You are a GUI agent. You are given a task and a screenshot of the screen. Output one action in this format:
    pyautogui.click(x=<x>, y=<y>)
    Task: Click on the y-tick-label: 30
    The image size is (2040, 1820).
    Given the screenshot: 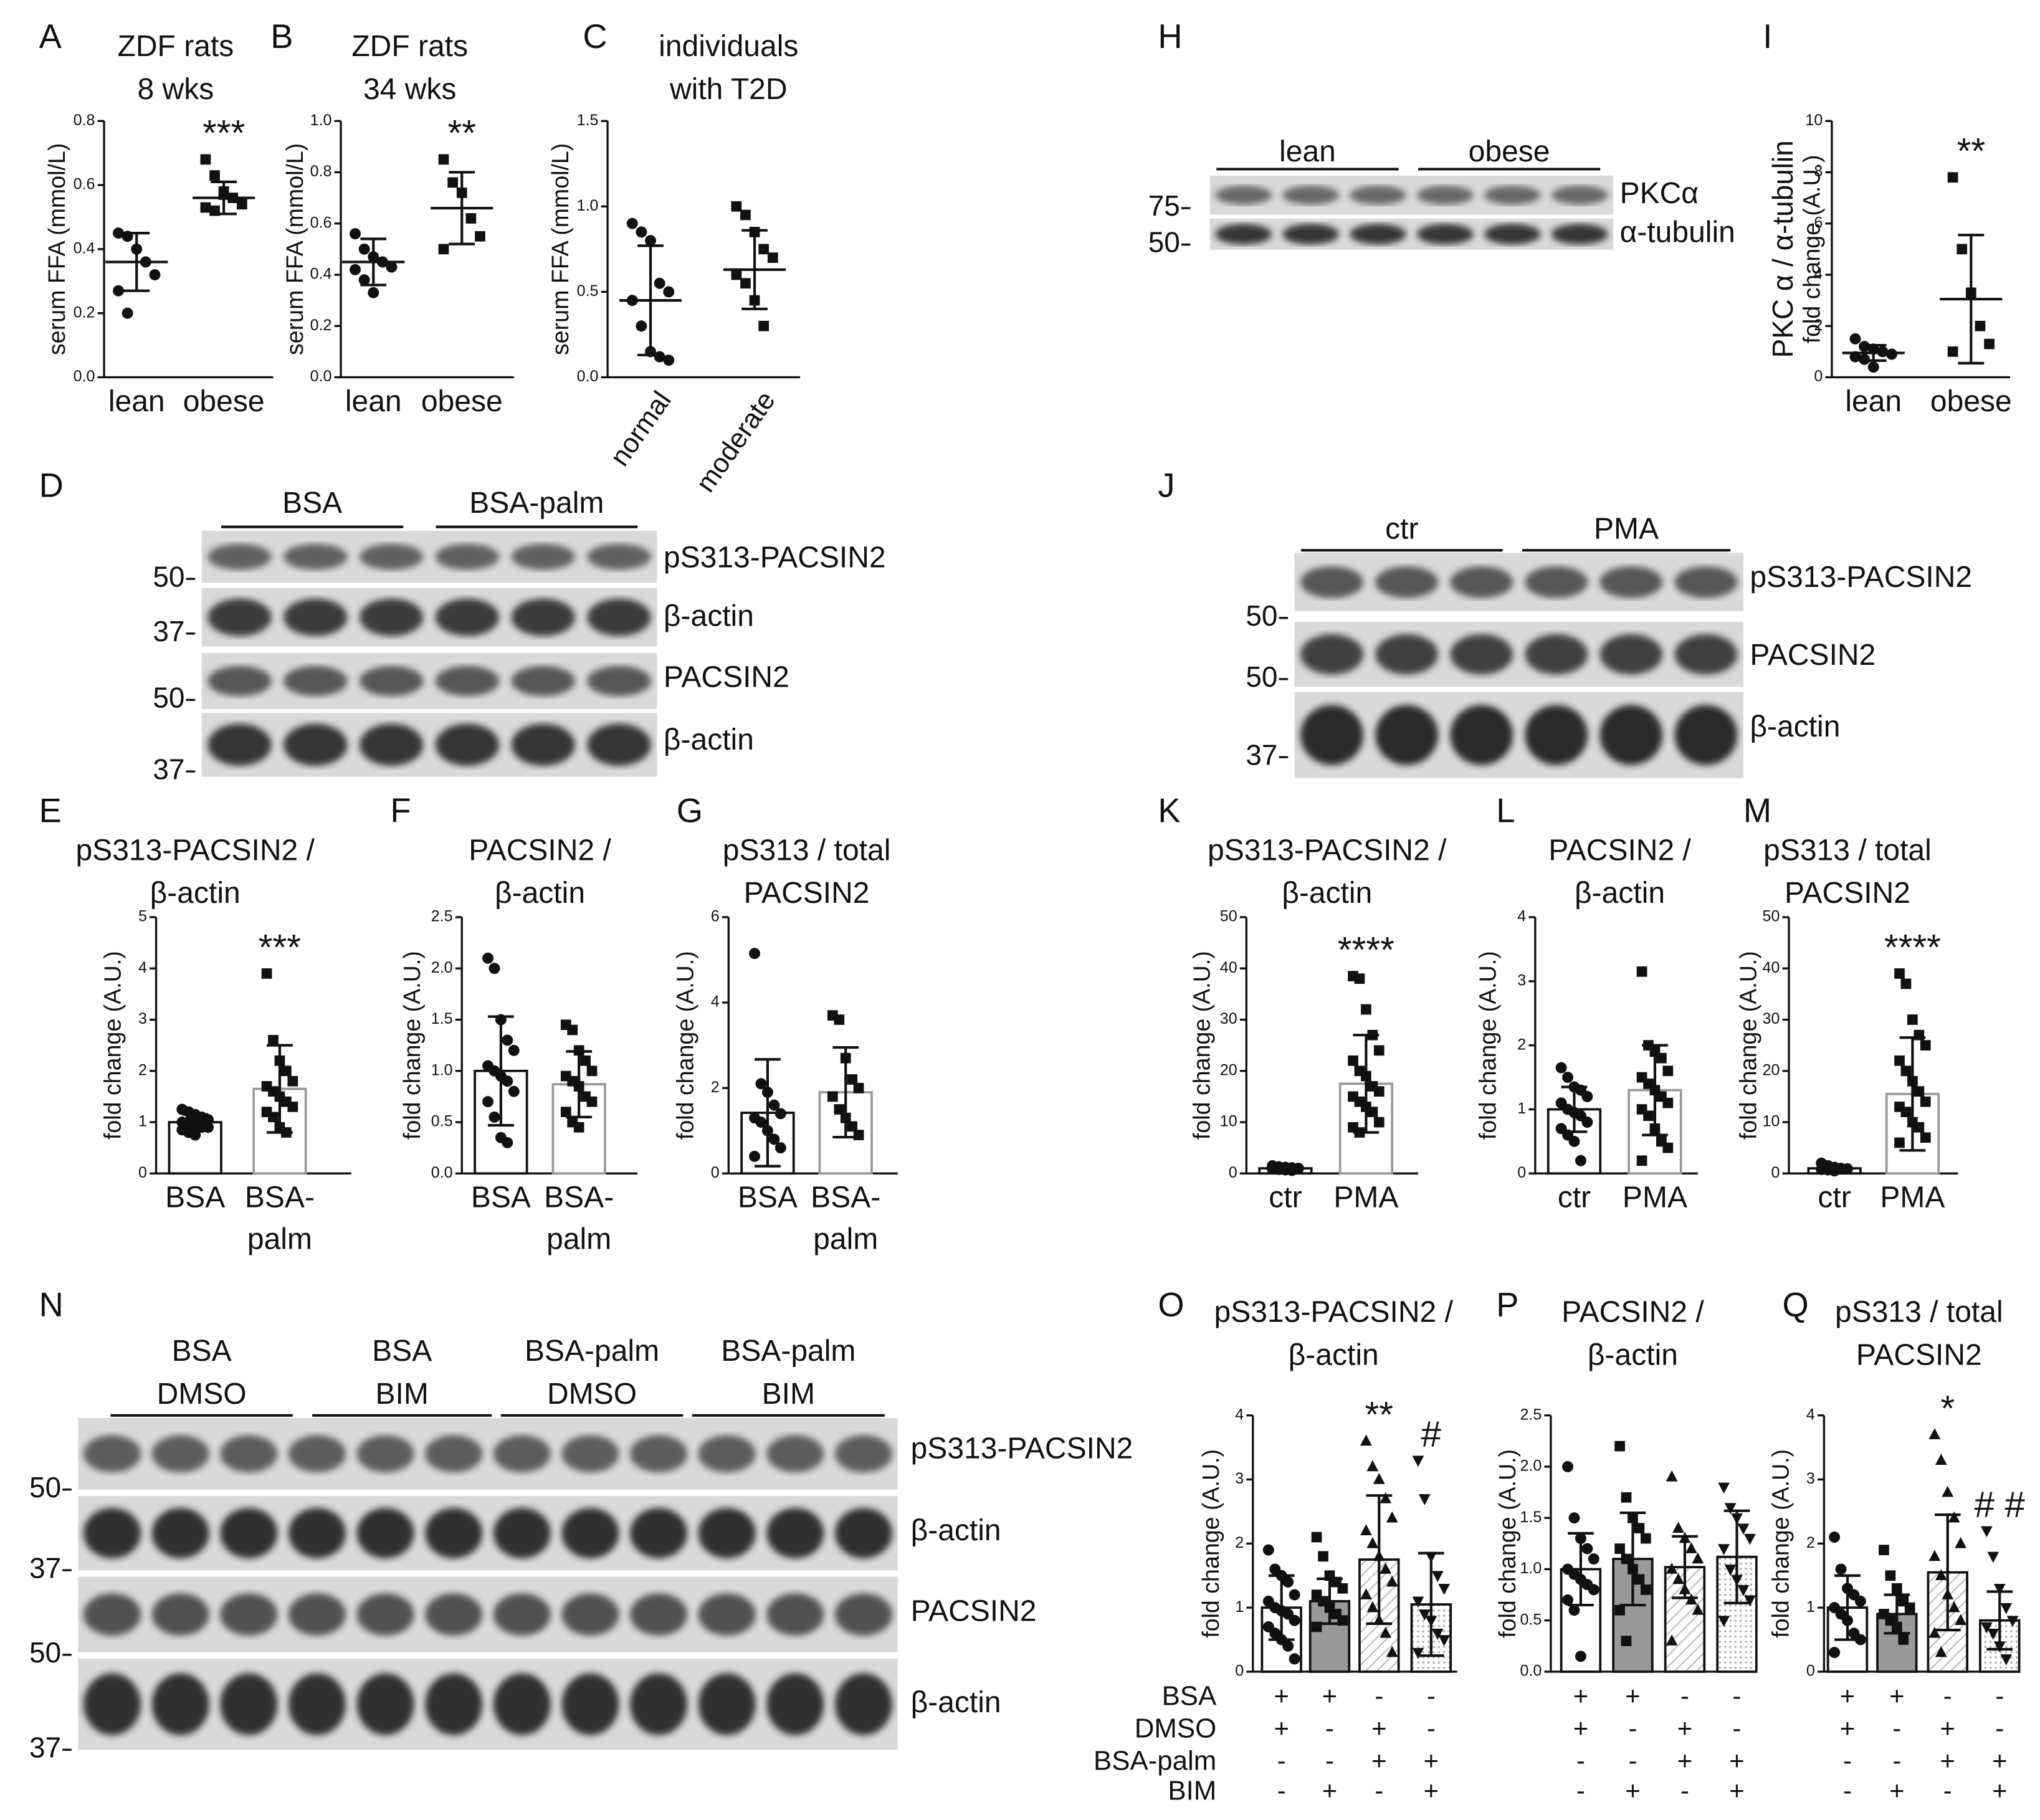 What is the action you would take?
    pyautogui.click(x=1228, y=1018)
    